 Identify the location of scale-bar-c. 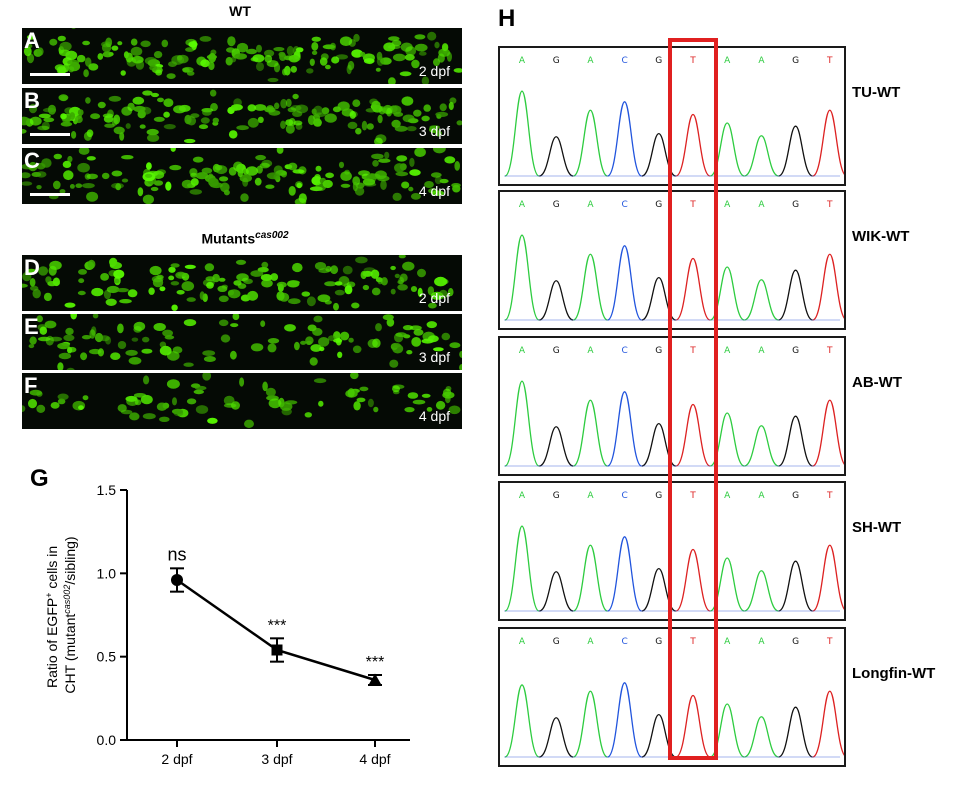
(50, 194).